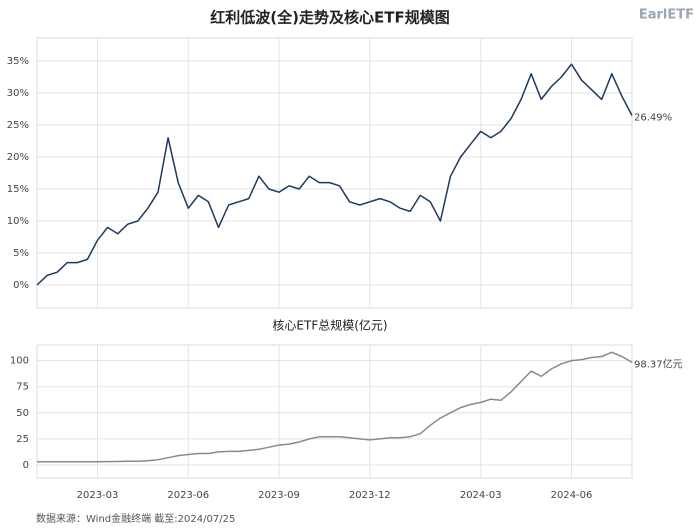  I want to click on source: 数据来源：Wind金融终端 截至:2024/07/25, so click(135, 518).